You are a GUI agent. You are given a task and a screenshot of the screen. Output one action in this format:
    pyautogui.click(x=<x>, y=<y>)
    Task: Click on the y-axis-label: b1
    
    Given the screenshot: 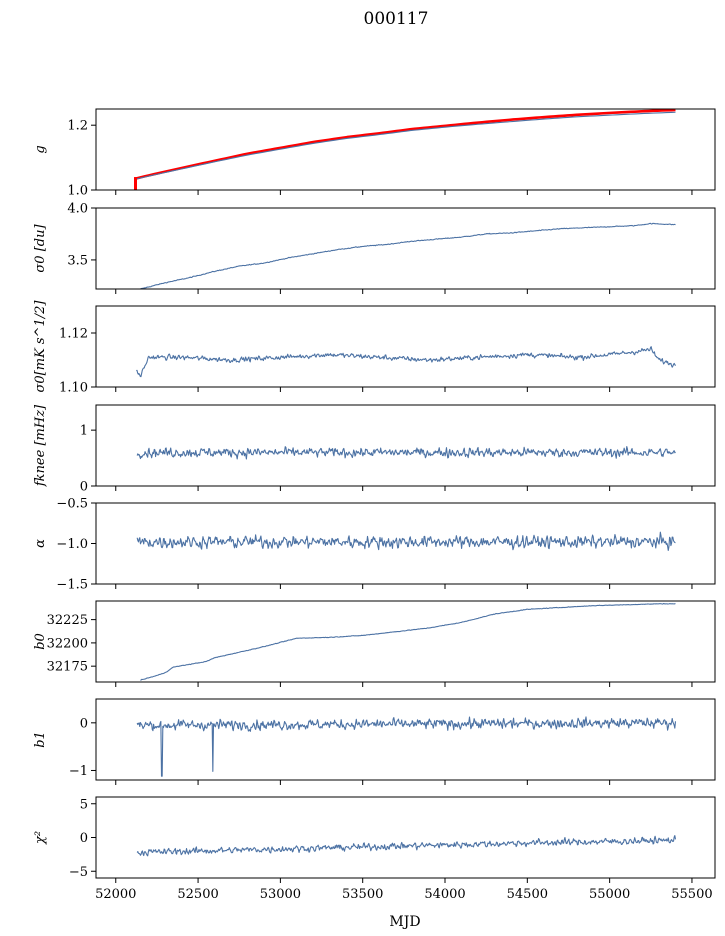 What is the action you would take?
    pyautogui.click(x=40, y=739)
    